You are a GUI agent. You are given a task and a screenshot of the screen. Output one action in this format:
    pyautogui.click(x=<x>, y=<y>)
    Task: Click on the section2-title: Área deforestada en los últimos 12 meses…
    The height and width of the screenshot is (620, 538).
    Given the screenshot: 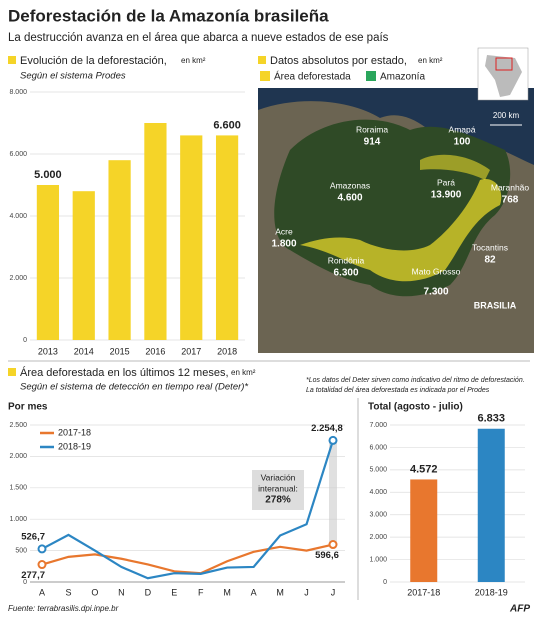 What is the action you would take?
    pyautogui.click(x=124, y=372)
    